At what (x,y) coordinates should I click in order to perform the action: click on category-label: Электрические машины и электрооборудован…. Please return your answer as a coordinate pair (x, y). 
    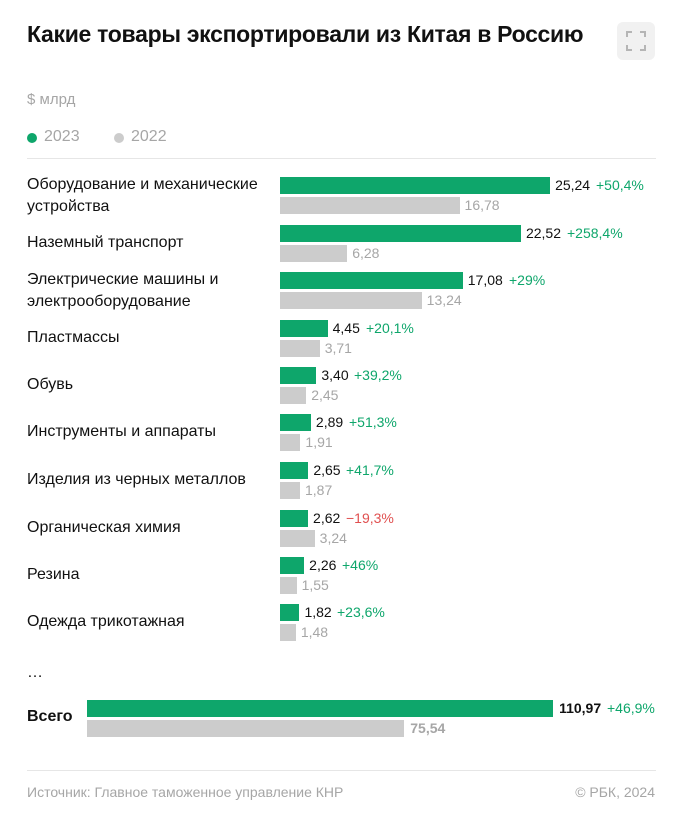
    Looking at the image, I should click on (123, 290).